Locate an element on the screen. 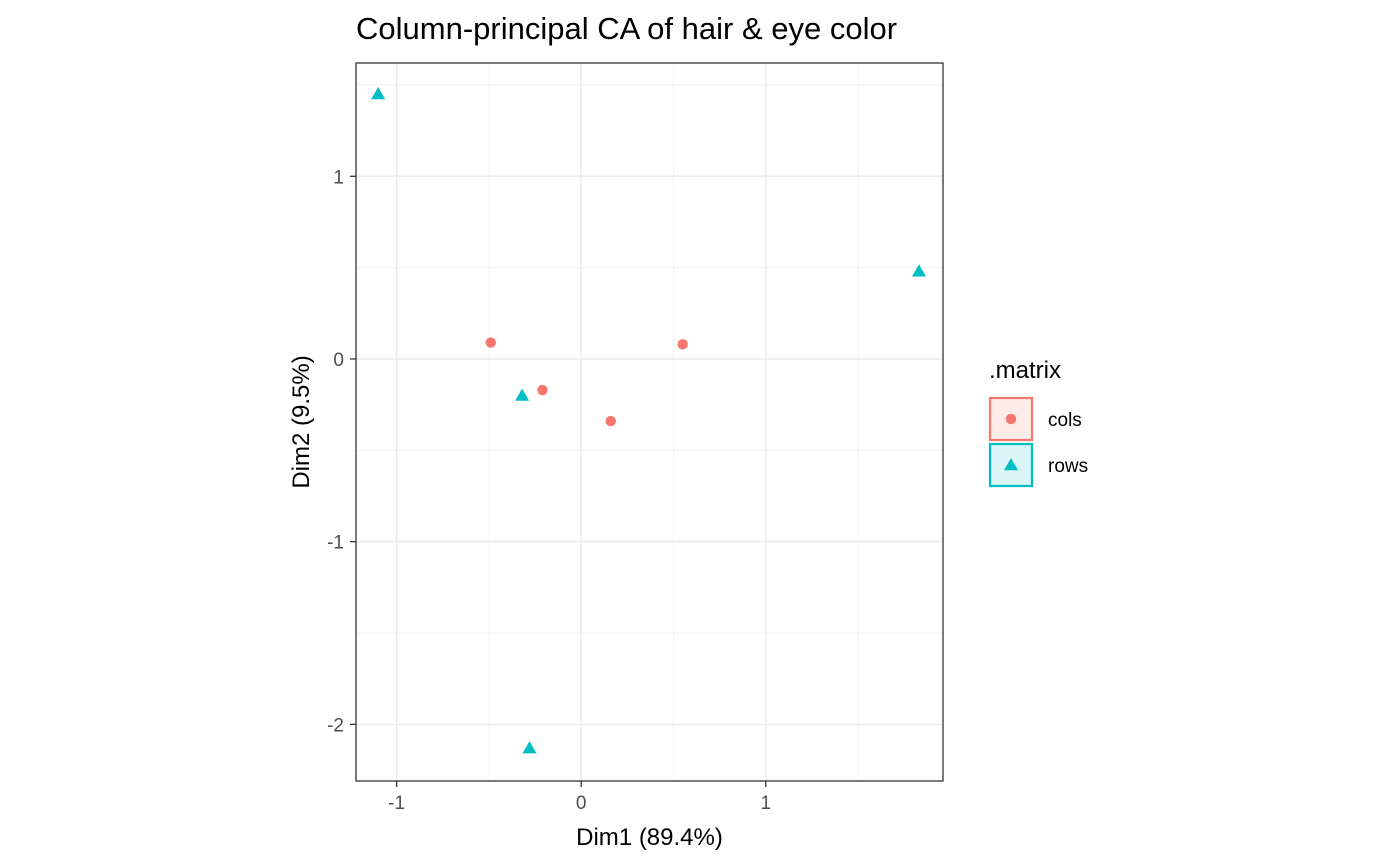 The width and height of the screenshot is (1400, 866). legend-marker-rows is located at coordinates (1011, 464).